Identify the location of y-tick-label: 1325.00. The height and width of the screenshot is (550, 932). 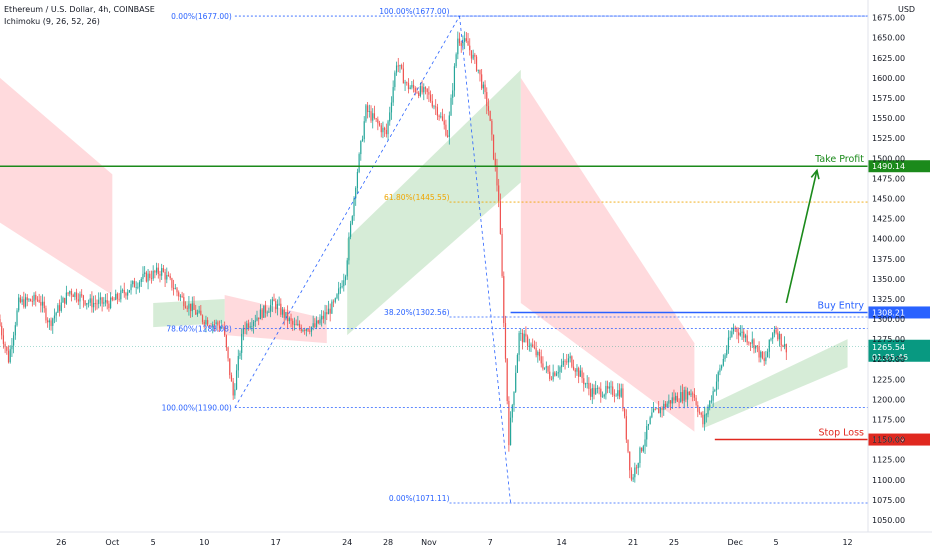
(888, 299).